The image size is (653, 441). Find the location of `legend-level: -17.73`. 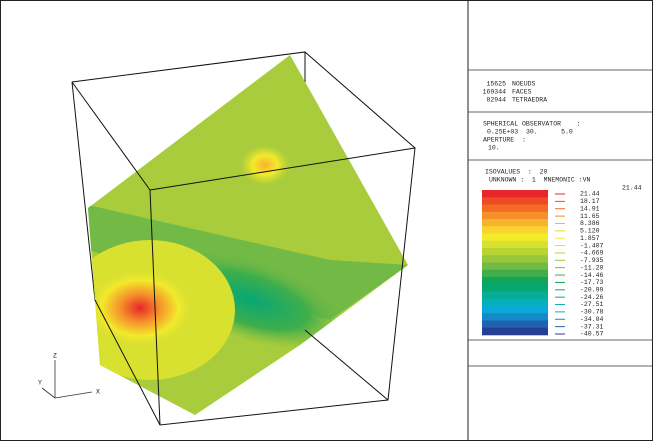

legend-level: -17.73 is located at coordinates (592, 282).